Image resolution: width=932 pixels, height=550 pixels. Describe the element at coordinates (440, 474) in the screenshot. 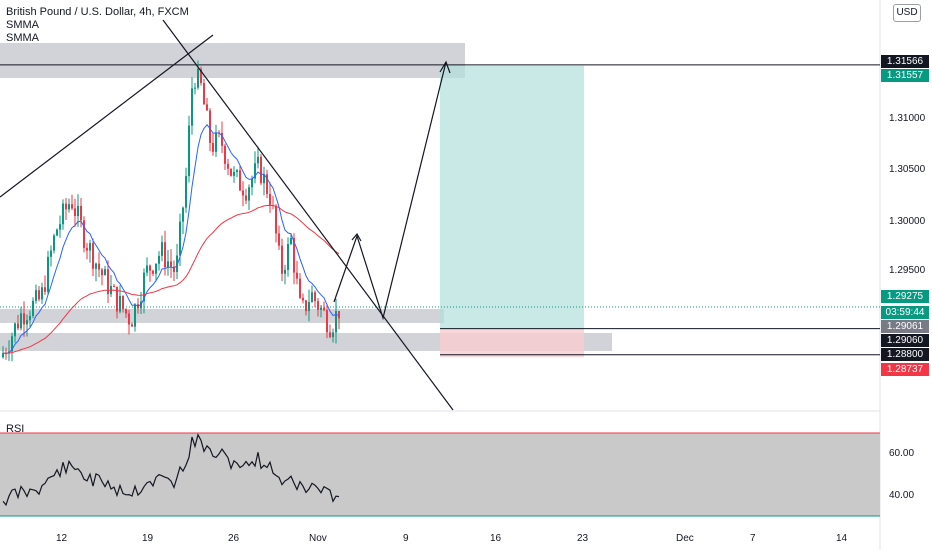

I see `rsi-band` at that location.